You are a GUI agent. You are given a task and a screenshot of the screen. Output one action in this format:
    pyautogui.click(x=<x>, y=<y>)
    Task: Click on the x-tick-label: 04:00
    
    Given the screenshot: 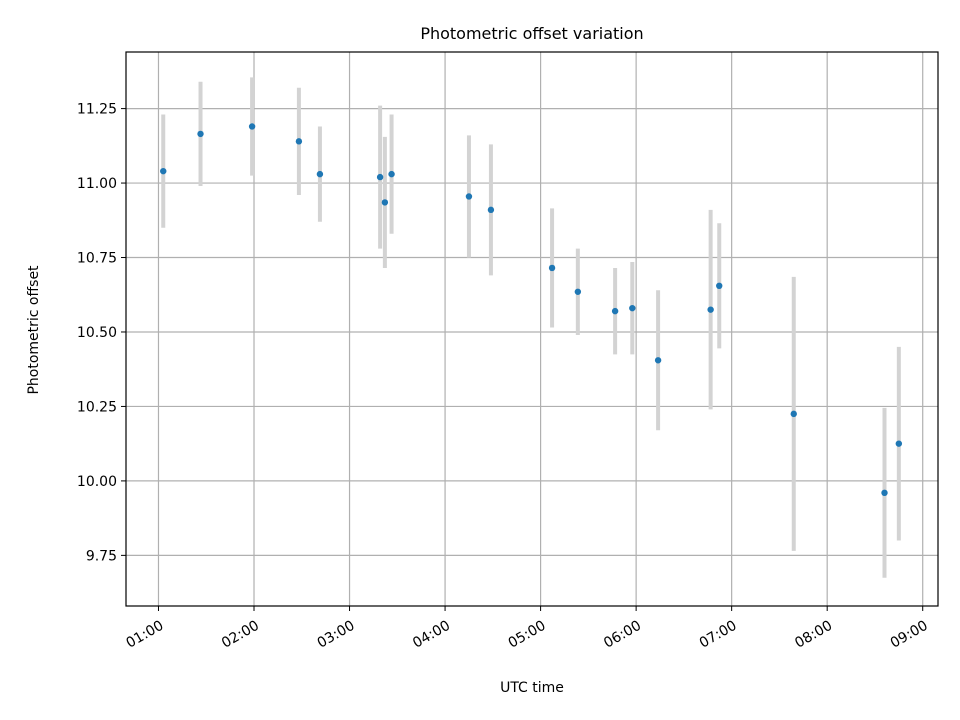 What is the action you would take?
    pyautogui.click(x=431, y=635)
    